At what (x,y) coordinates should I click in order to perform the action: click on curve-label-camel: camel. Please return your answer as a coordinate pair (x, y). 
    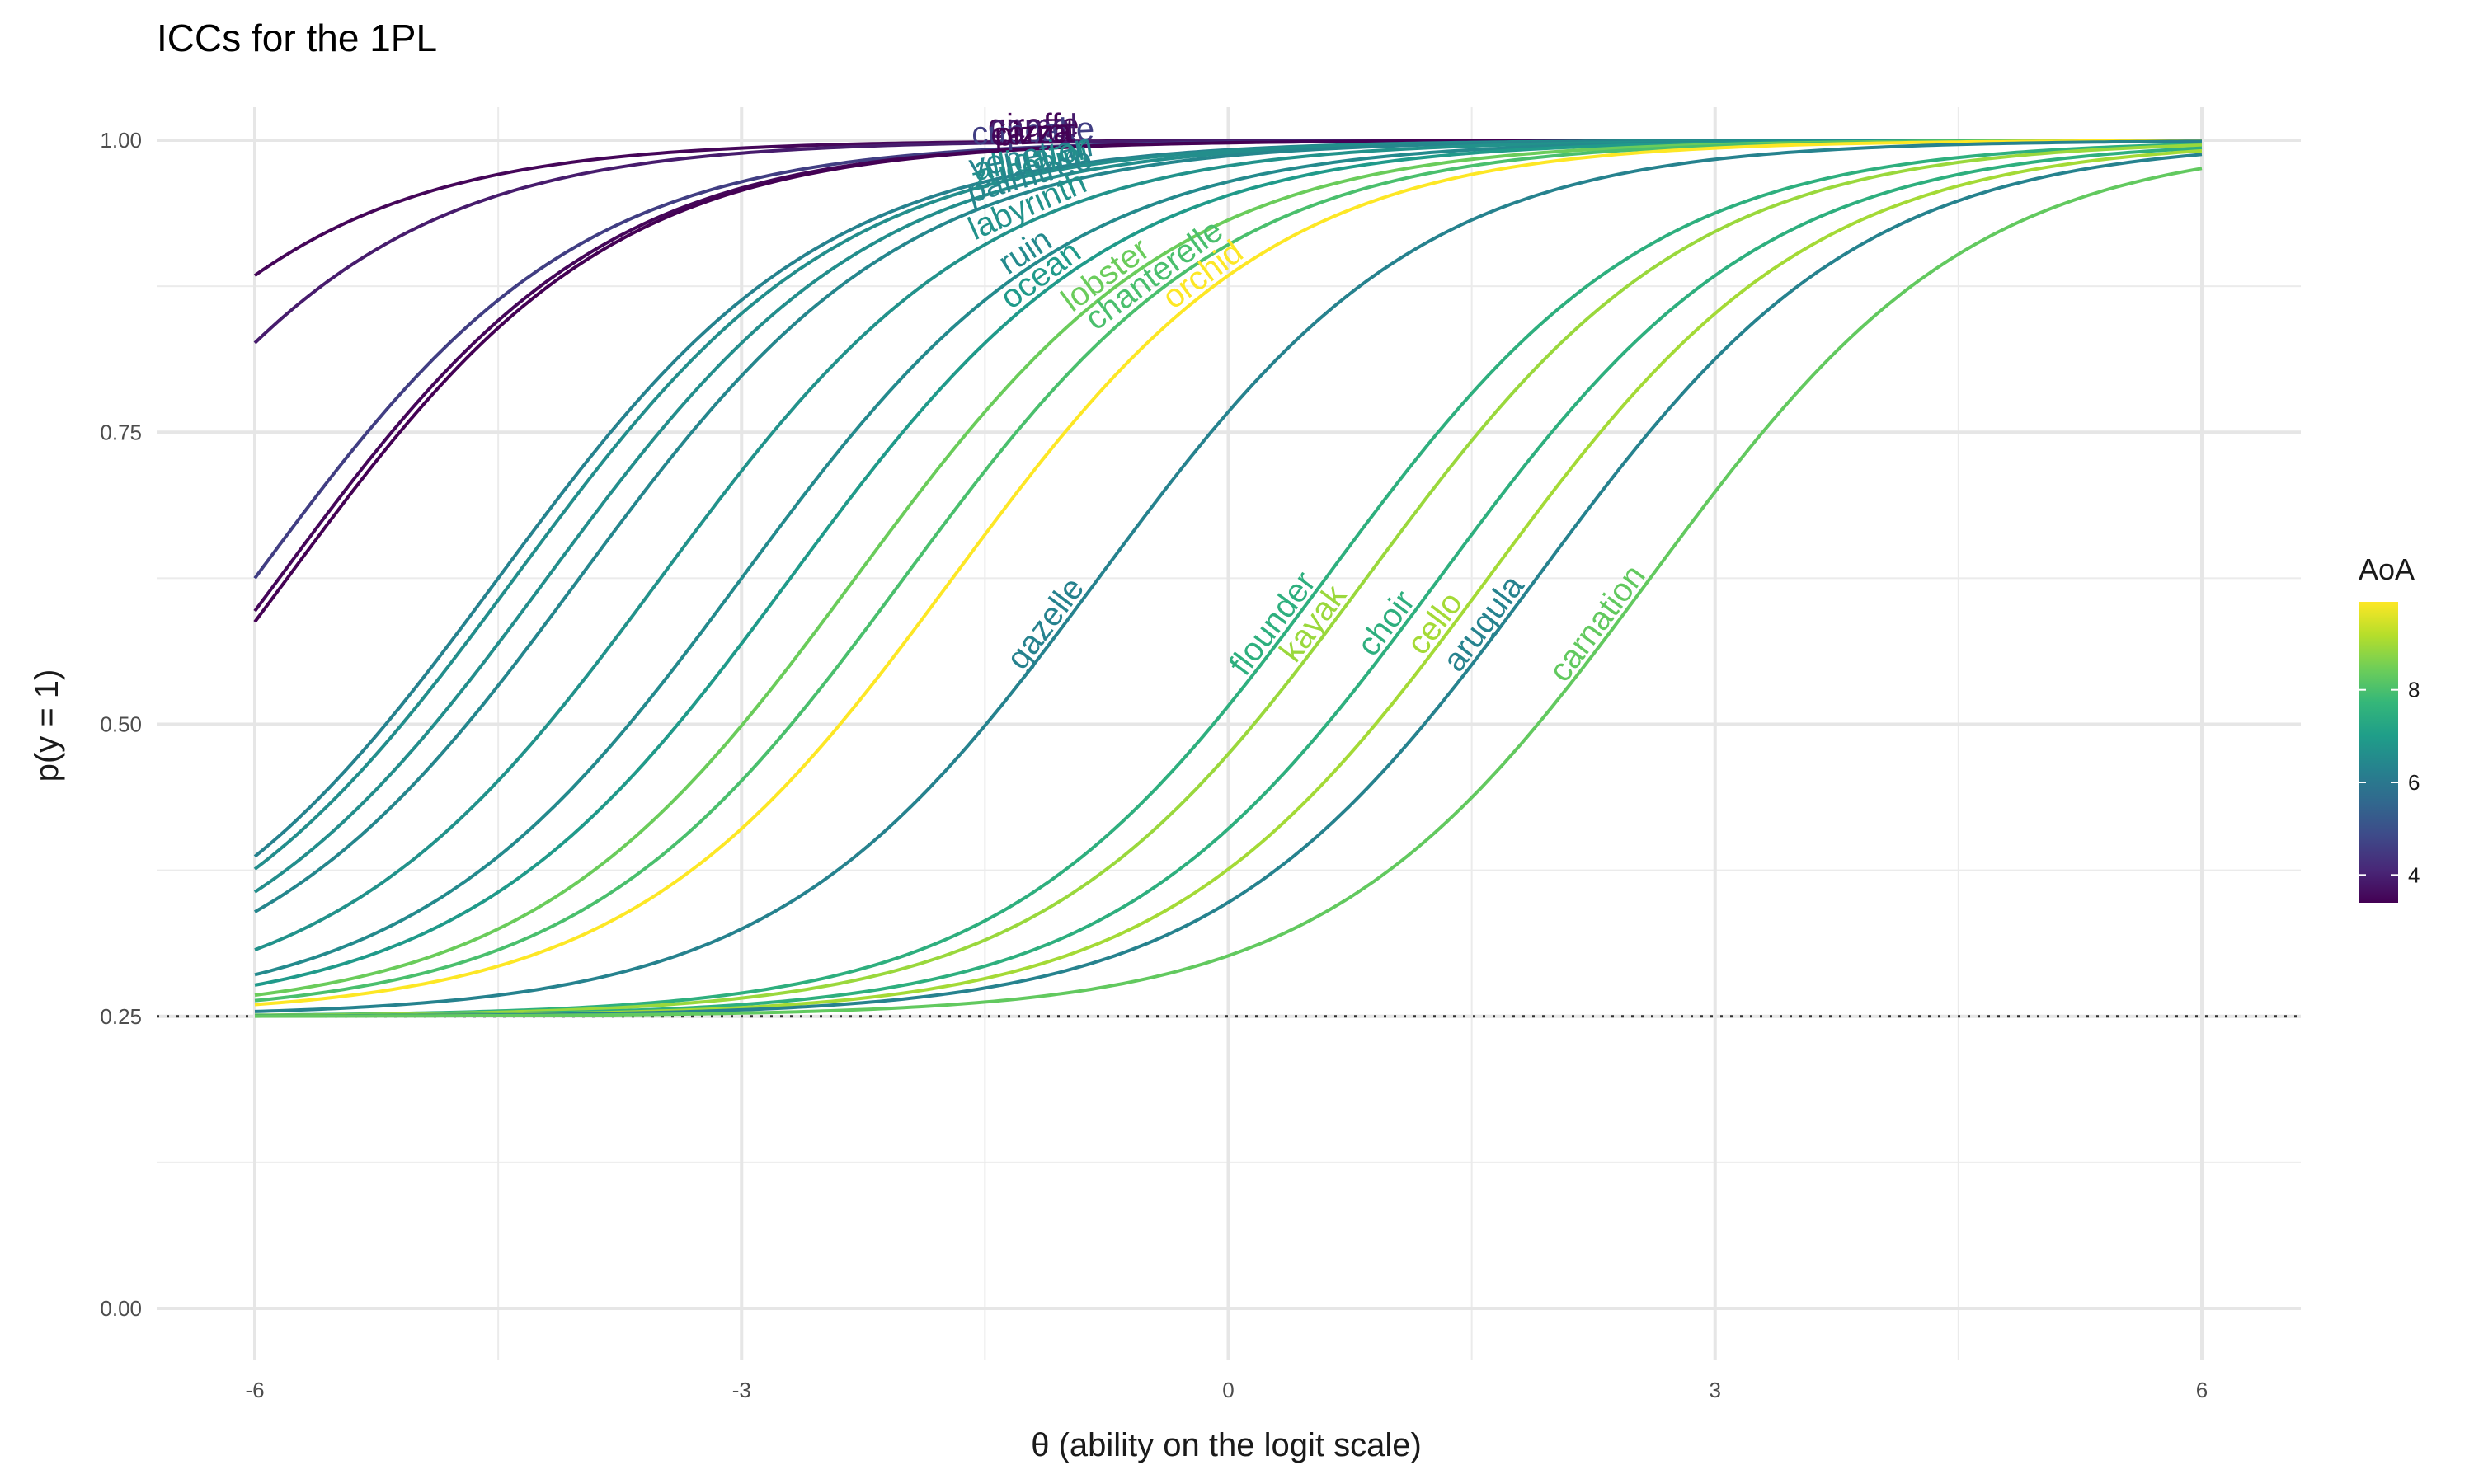
    Looking at the image, I should click on (1034, 127).